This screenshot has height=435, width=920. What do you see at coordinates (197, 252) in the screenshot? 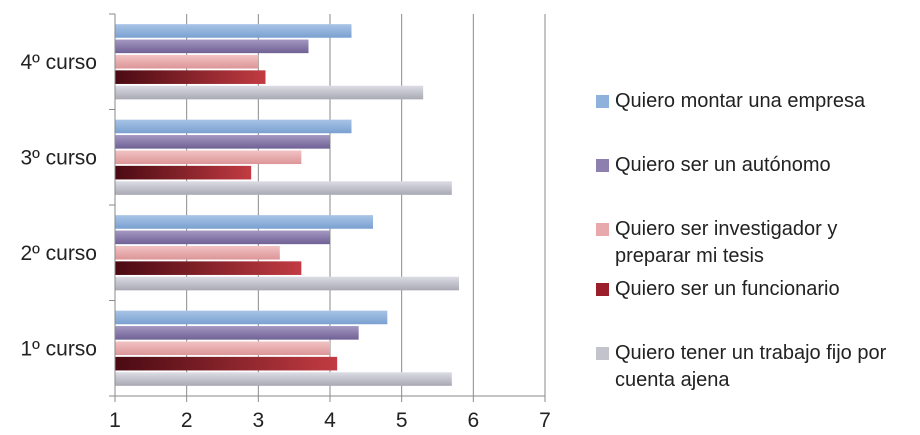
I see `bar-3-2curso` at bounding box center [197, 252].